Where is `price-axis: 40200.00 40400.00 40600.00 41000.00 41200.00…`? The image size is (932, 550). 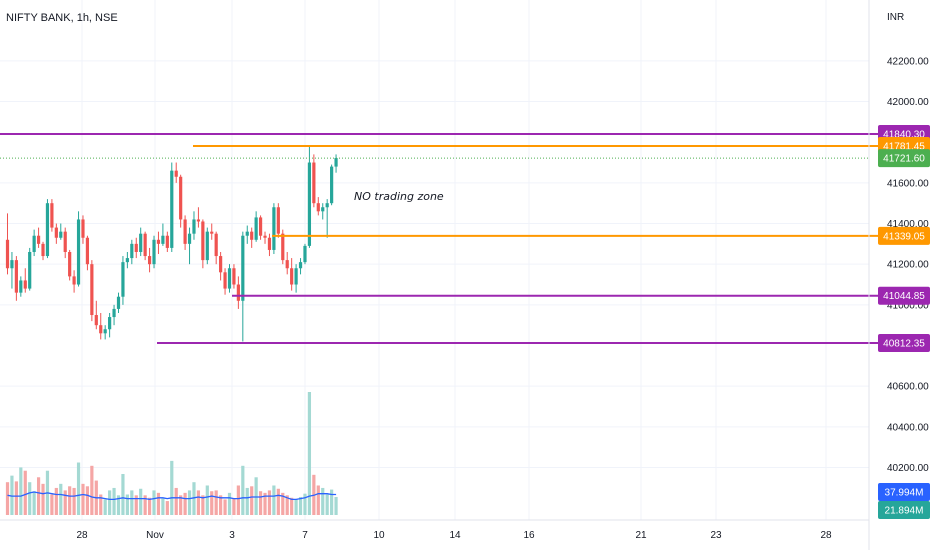
price-axis: 40200.00 40400.00 40600.00 41000.00 41200.00… is located at coordinates (908, 265).